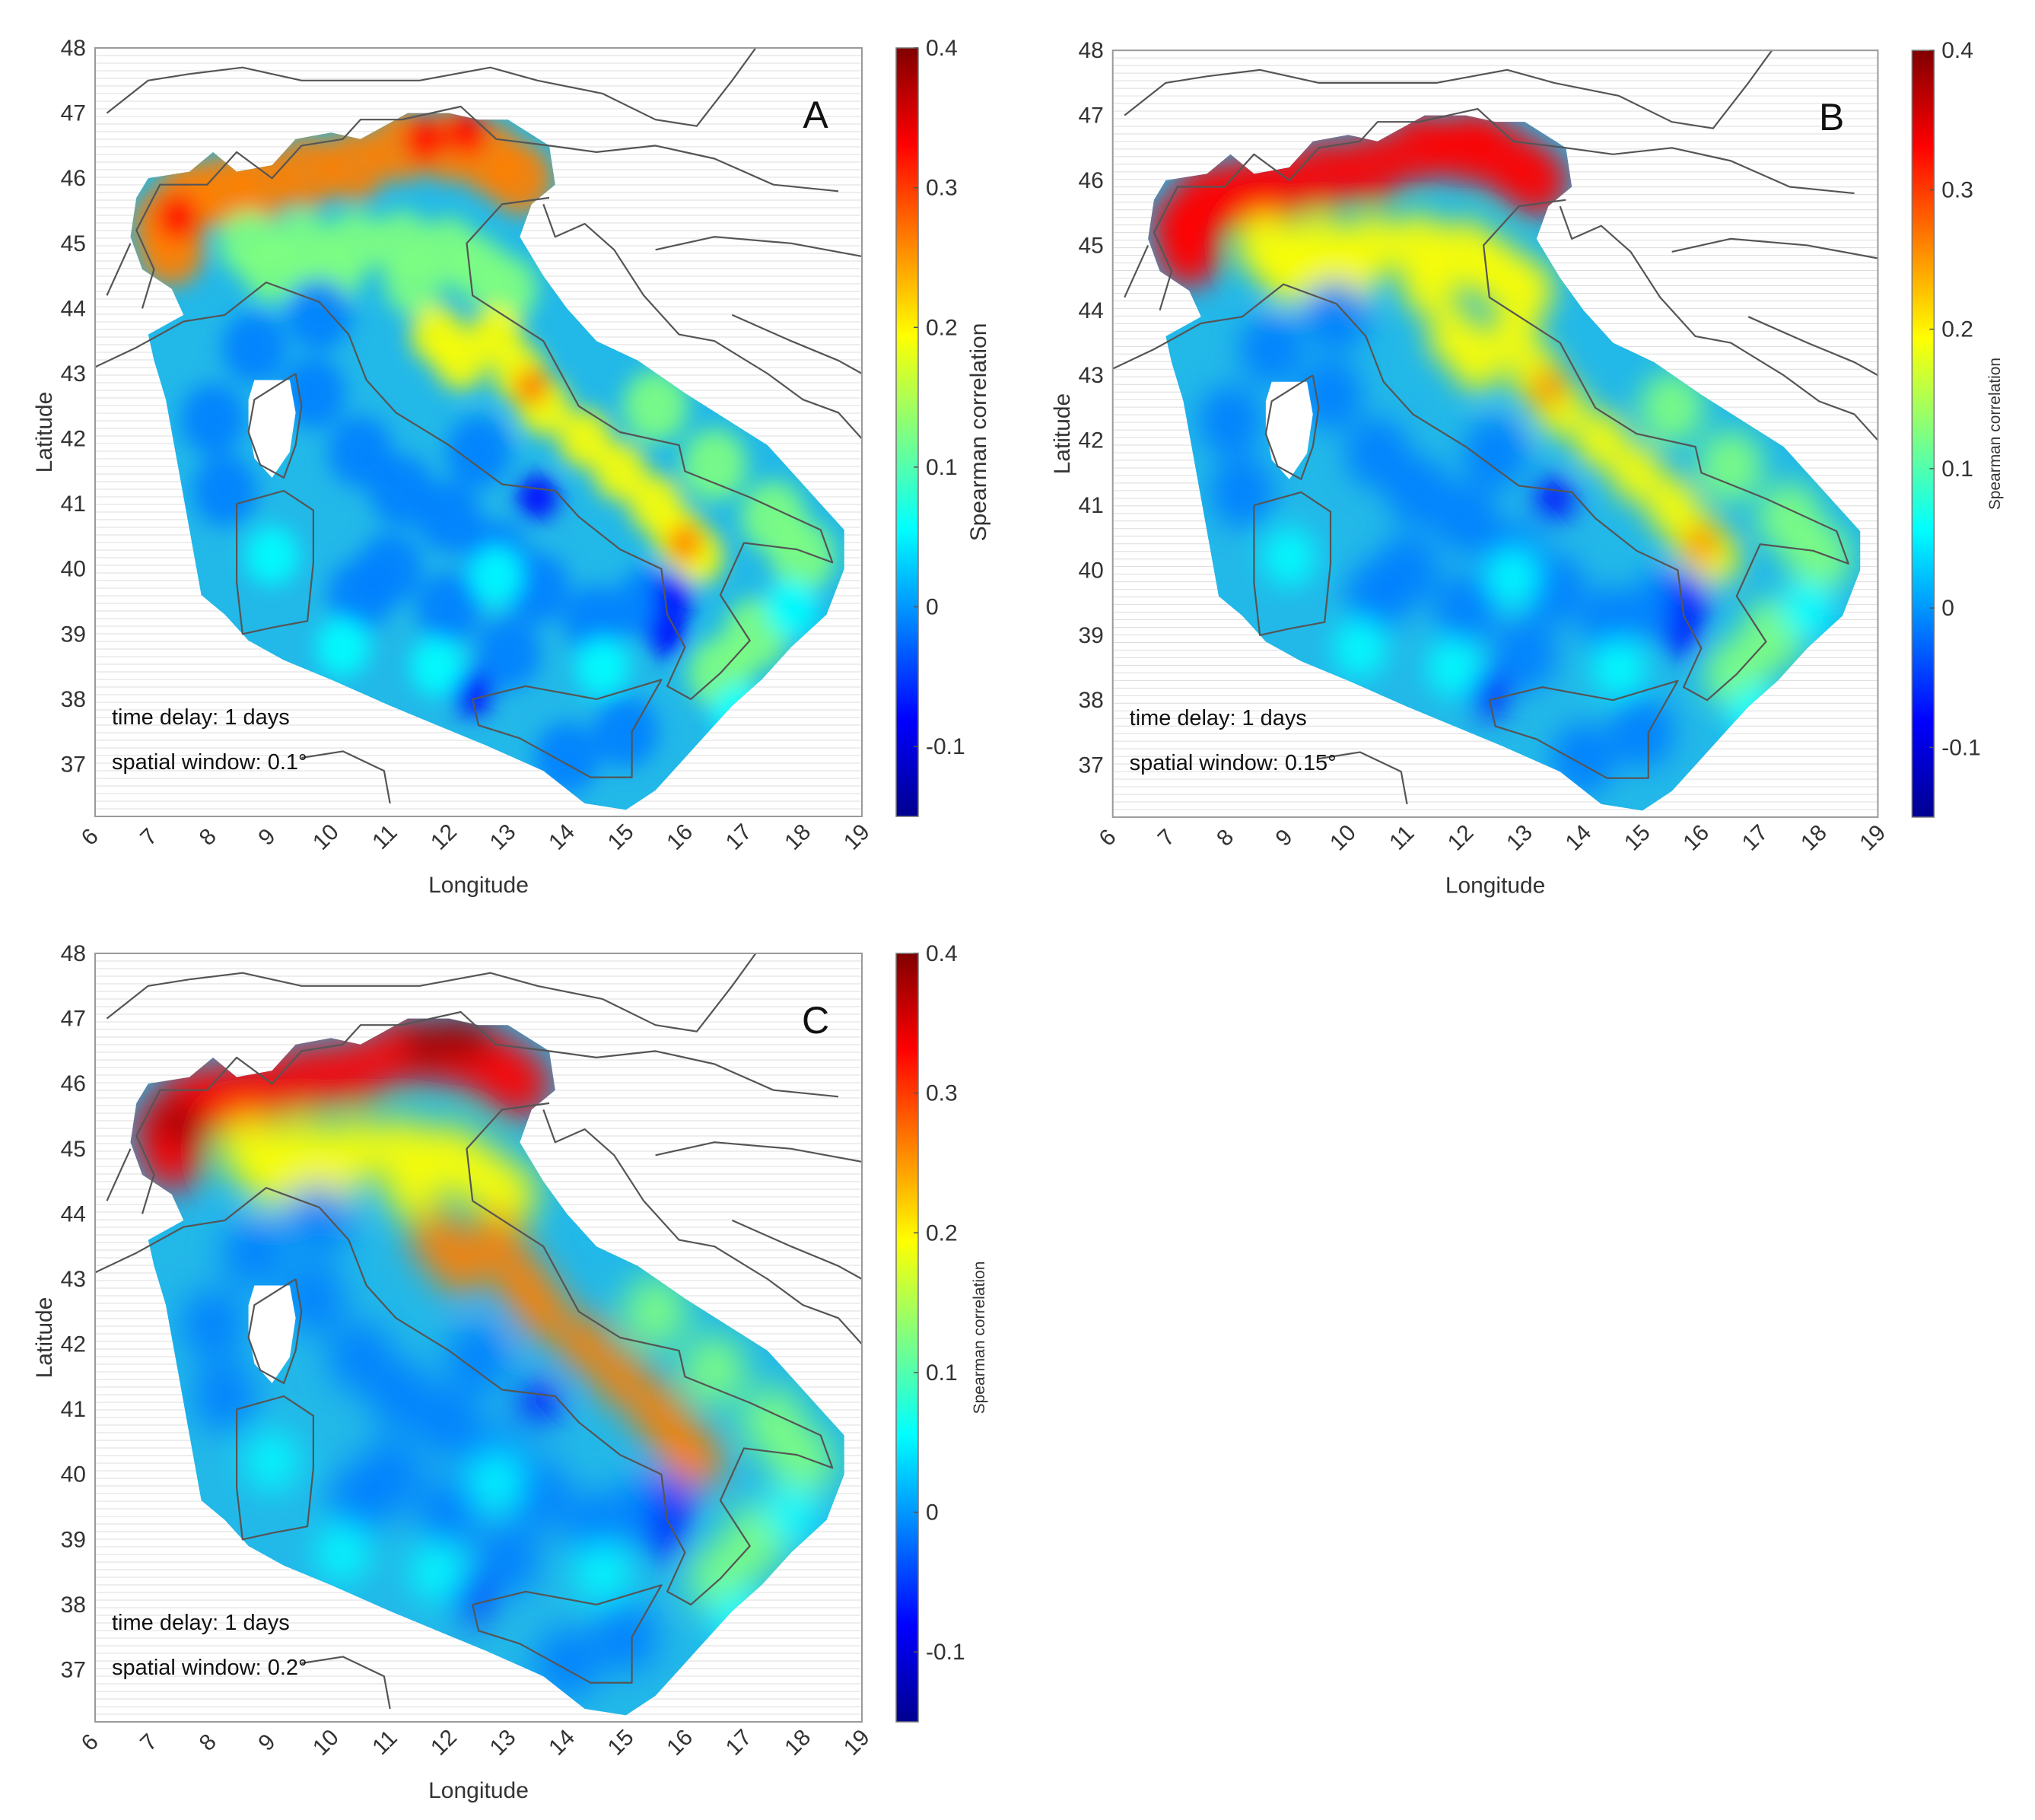 This screenshot has height=1820, width=2035. Describe the element at coordinates (1957, 189) in the screenshot. I see `colorbar-tick-label: 0.3` at that location.